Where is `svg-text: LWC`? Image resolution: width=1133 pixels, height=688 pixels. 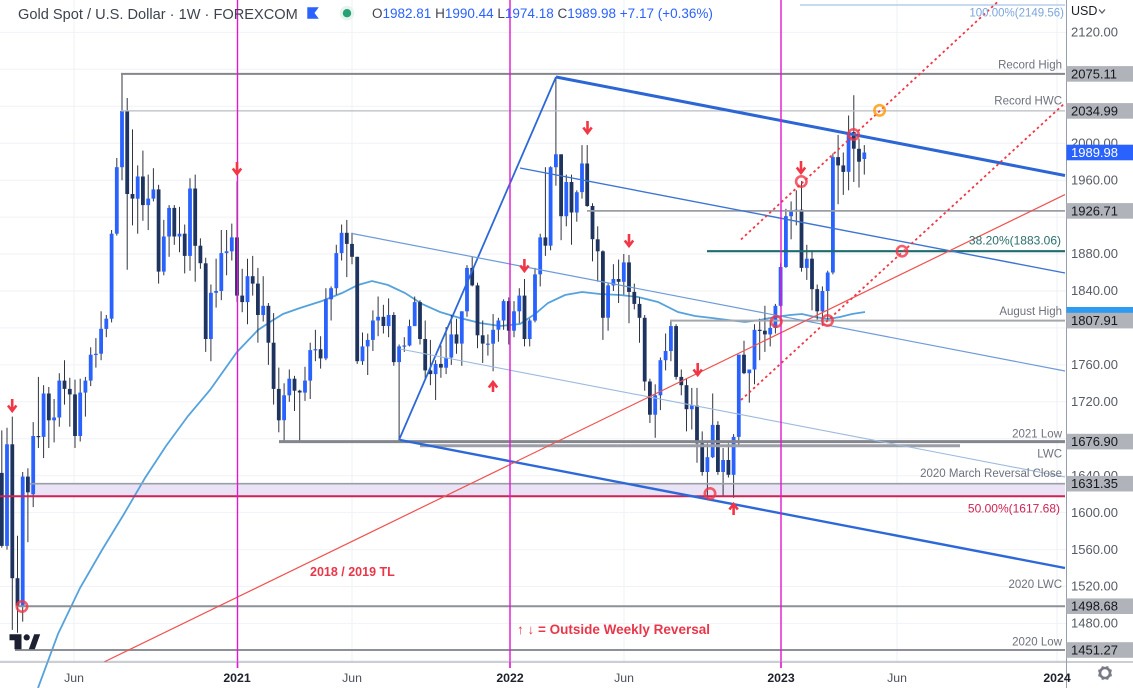
svg-text: LWC is located at coordinates (1049, 455).